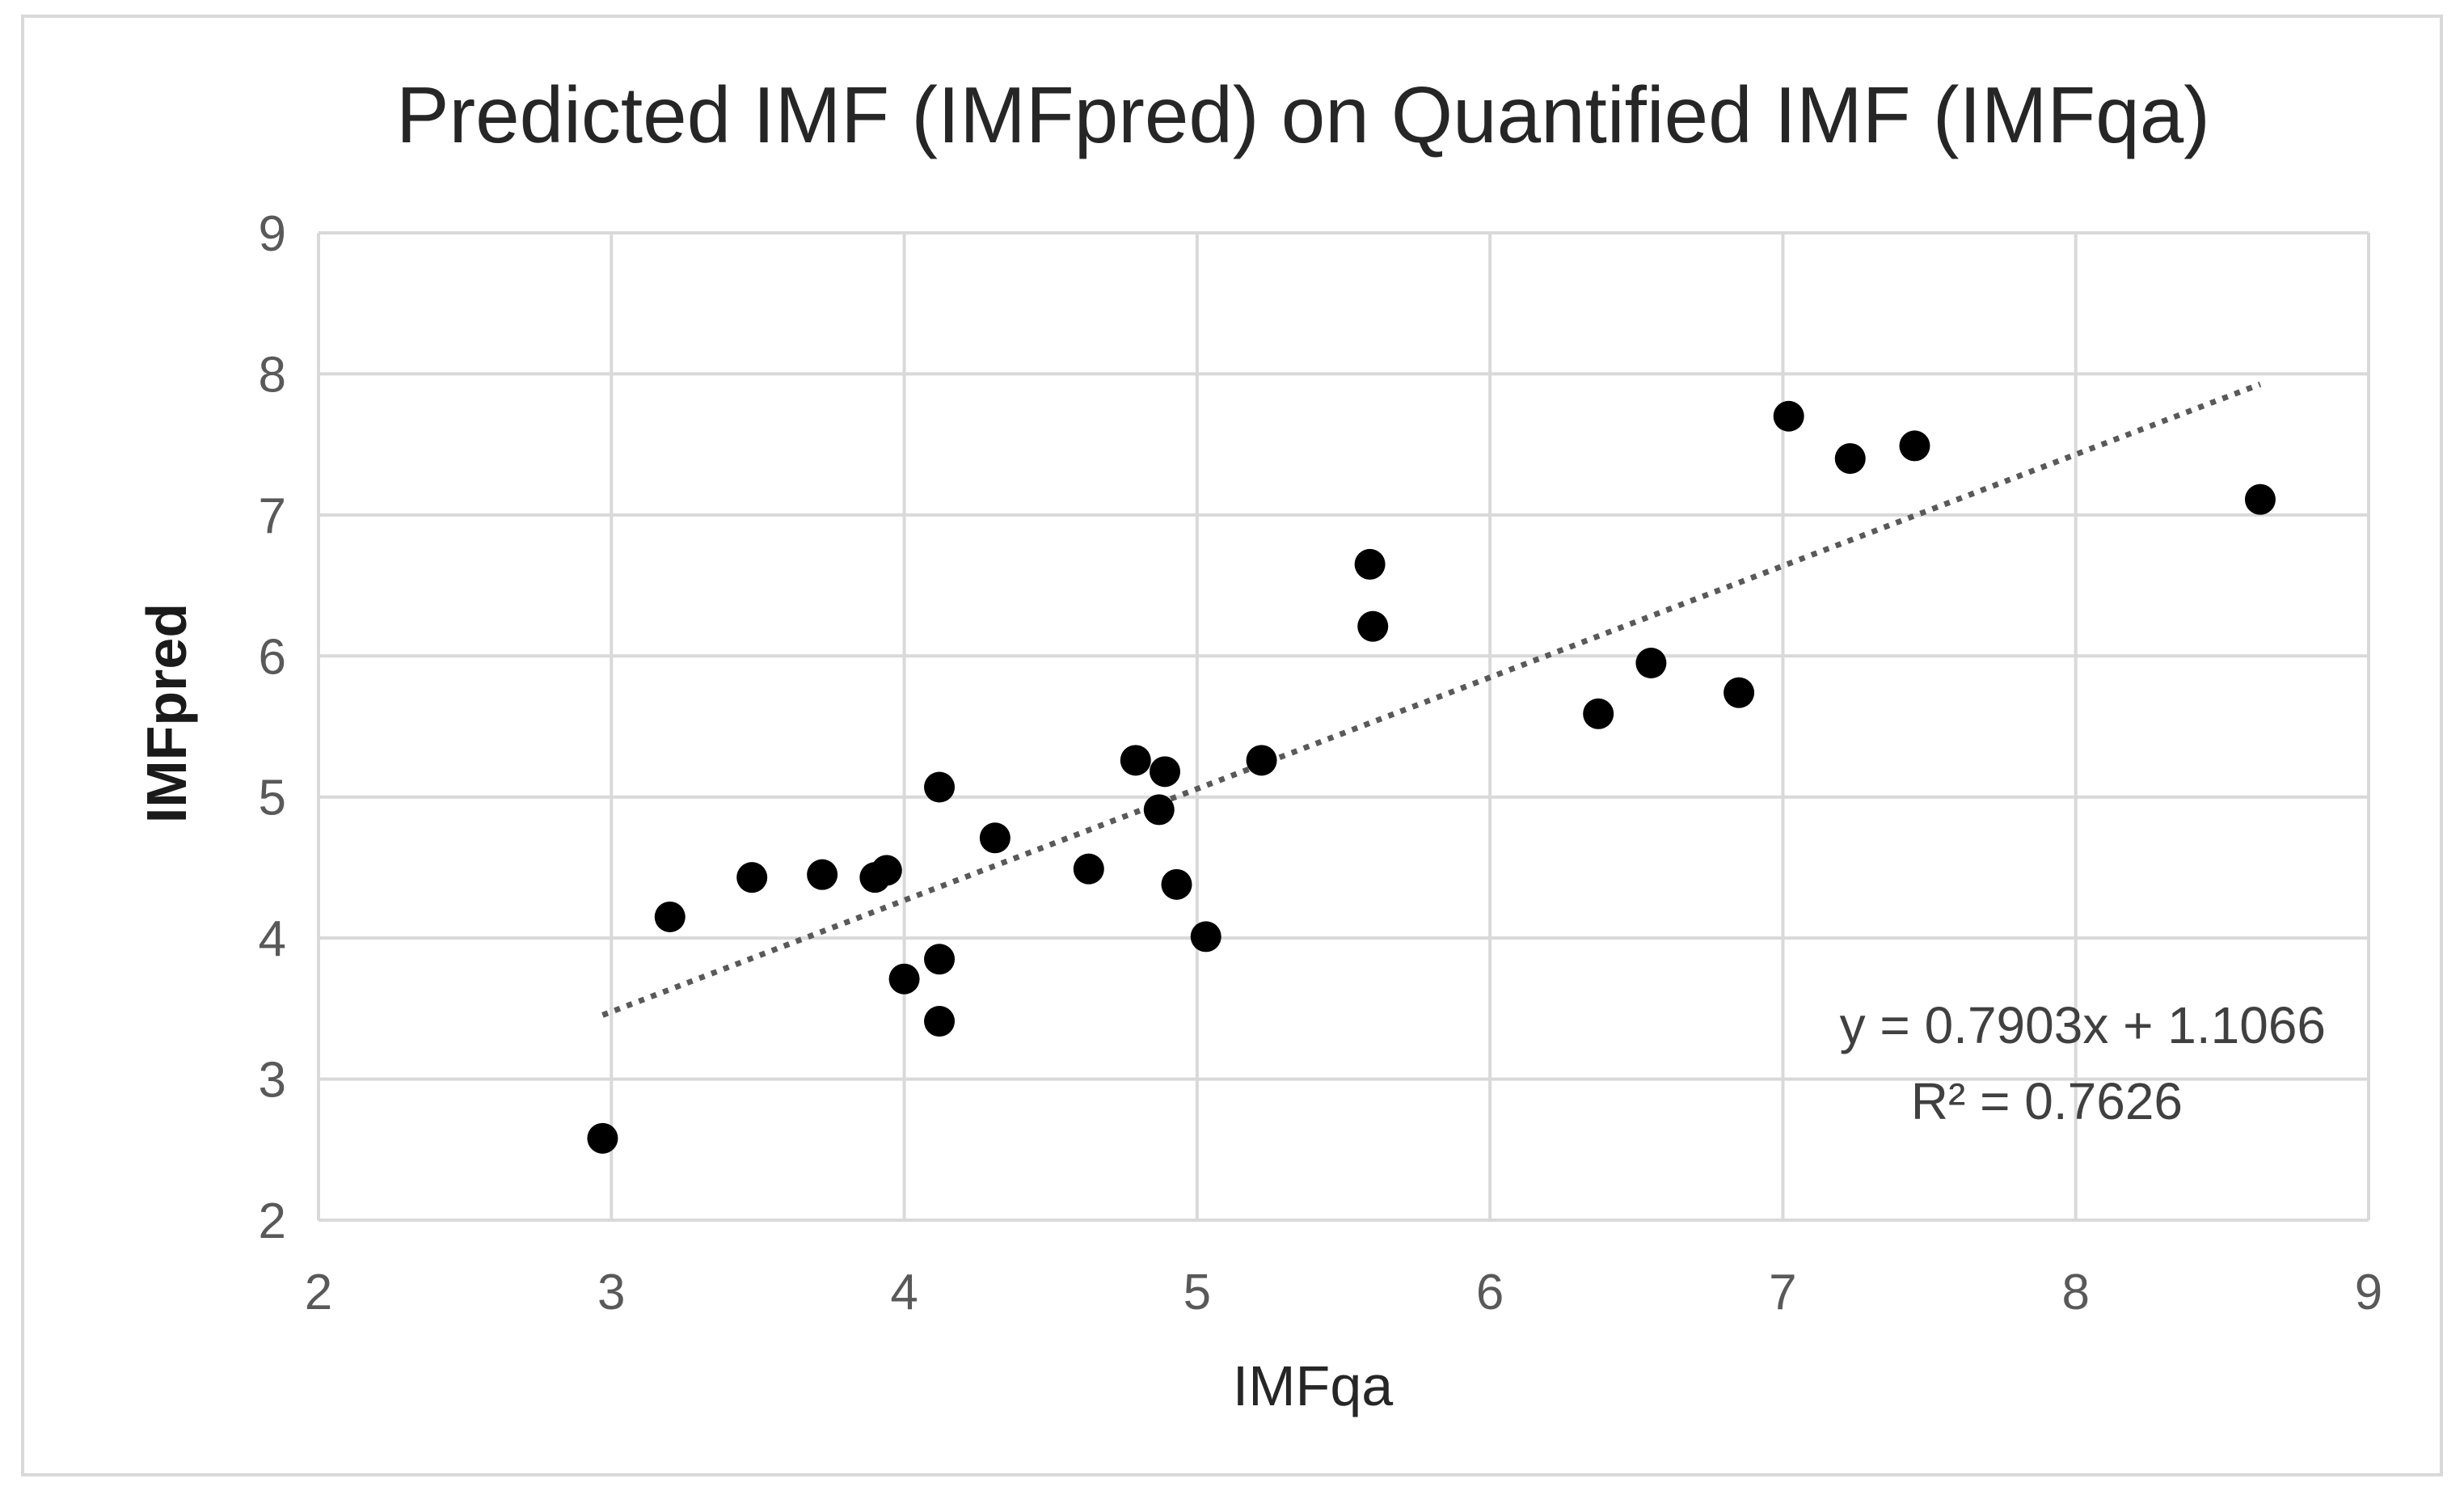  What do you see at coordinates (273, 234) in the screenshot?
I see `y-tick-label-9: 9` at bounding box center [273, 234].